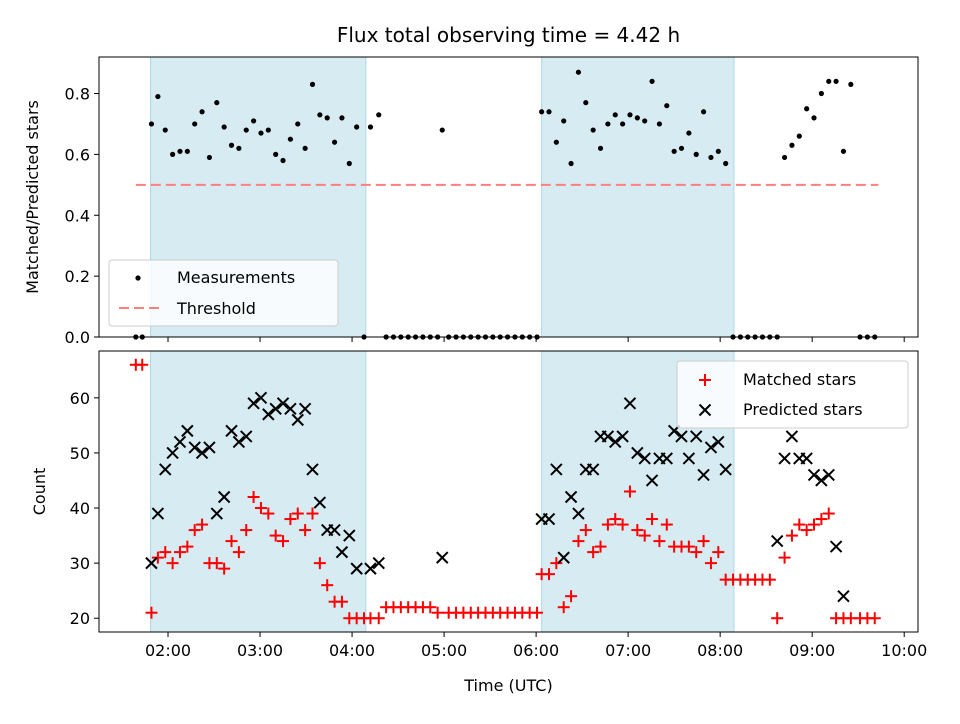 The image size is (960, 724). What do you see at coordinates (80, 618) in the screenshot?
I see `count-y-tick-label: 20` at bounding box center [80, 618].